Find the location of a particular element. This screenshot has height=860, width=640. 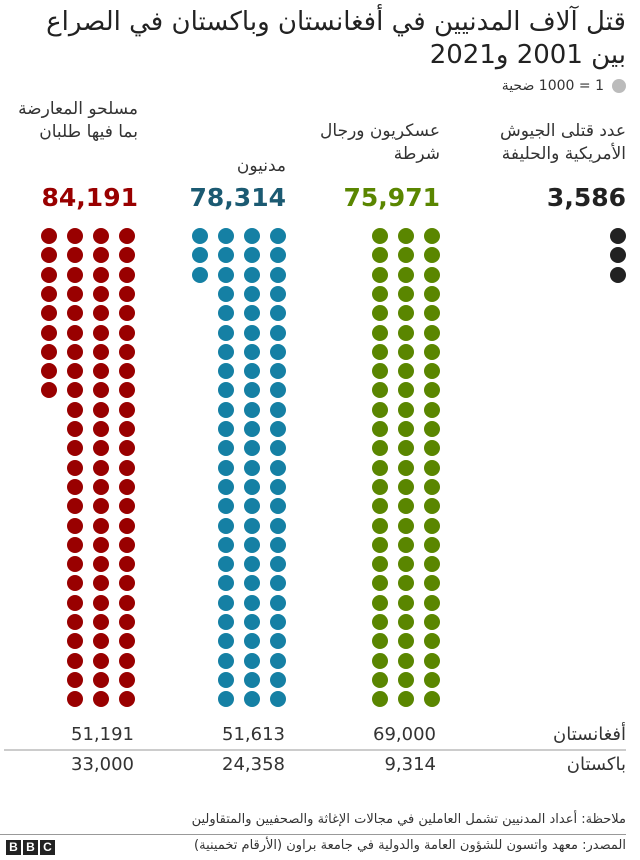

value-opposition: 33,000 is located at coordinates (102, 764).